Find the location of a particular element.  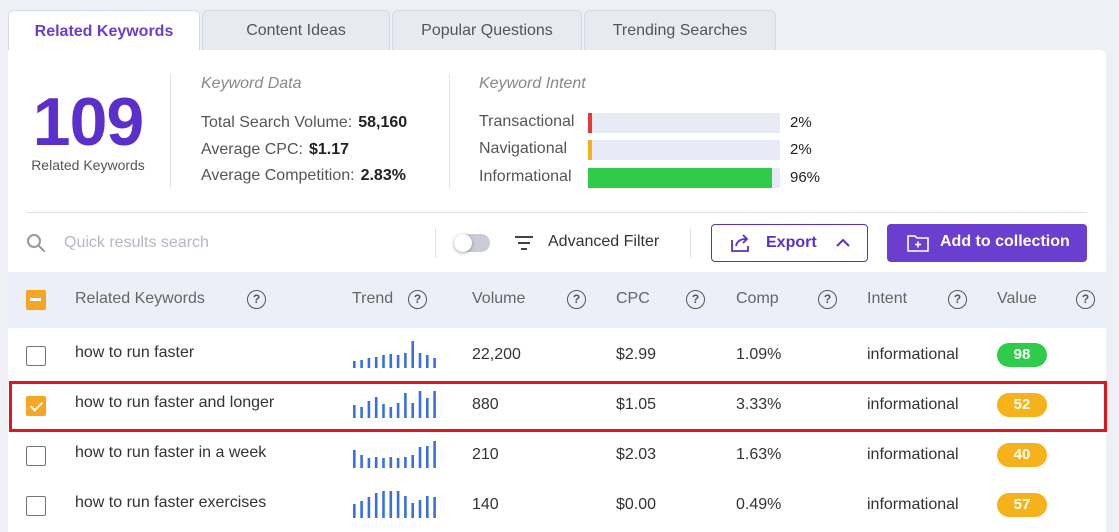

keyword-cell: how to run faster exercises is located at coordinates (171, 502).